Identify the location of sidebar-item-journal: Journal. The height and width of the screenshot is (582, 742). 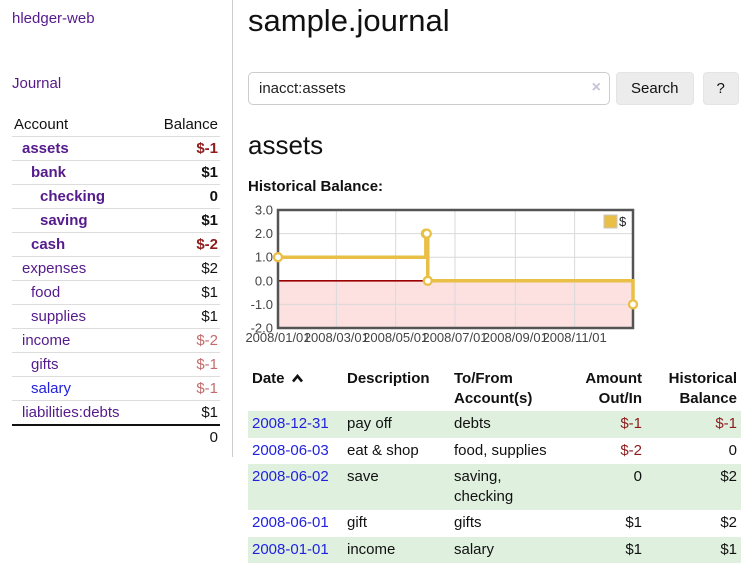
(37, 83).